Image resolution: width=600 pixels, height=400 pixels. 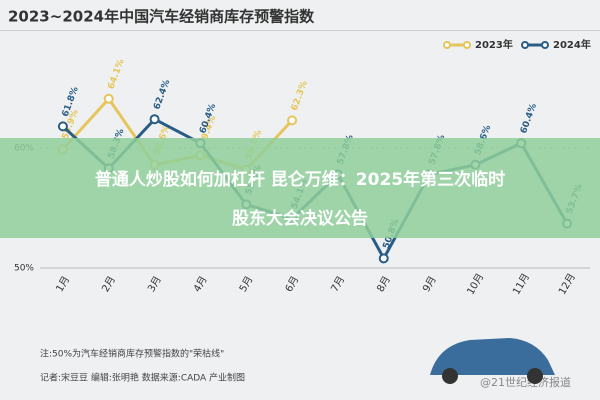 I want to click on x-tick-label: 11月, so click(x=521, y=284).